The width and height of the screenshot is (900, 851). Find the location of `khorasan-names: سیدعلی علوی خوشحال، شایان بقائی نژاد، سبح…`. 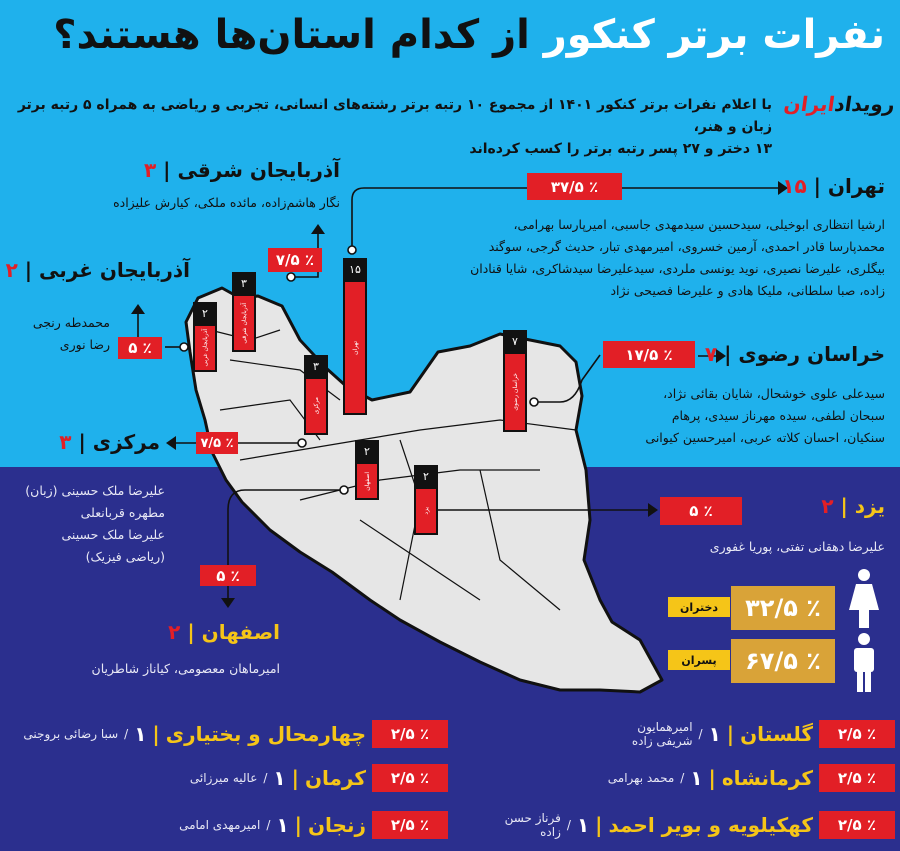

khorasan-names: سیدعلی علوی خوشحال، شایان بقائی نژاد، سبح… is located at coordinates (765, 415).